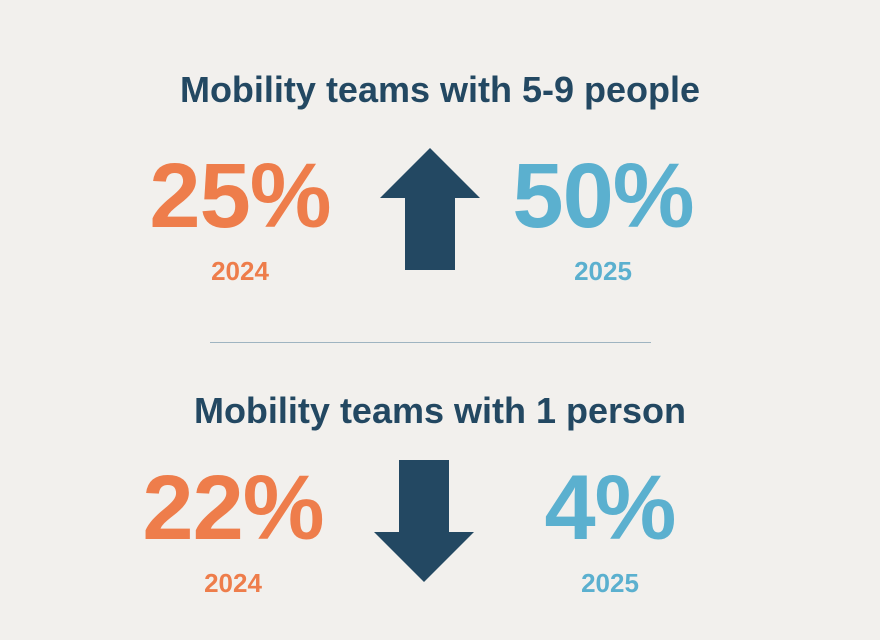 The width and height of the screenshot is (880, 640). What do you see at coordinates (424, 521) in the screenshot?
I see `arrow-down-icon` at bounding box center [424, 521].